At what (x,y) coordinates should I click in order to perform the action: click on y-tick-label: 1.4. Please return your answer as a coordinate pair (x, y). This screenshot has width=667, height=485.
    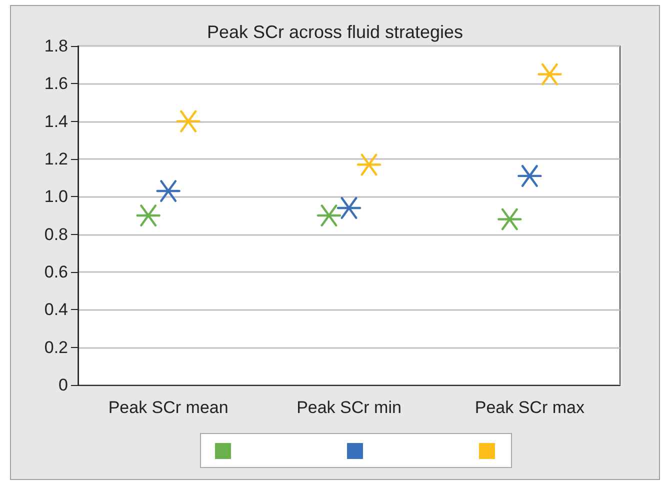
    Looking at the image, I should click on (56, 121).